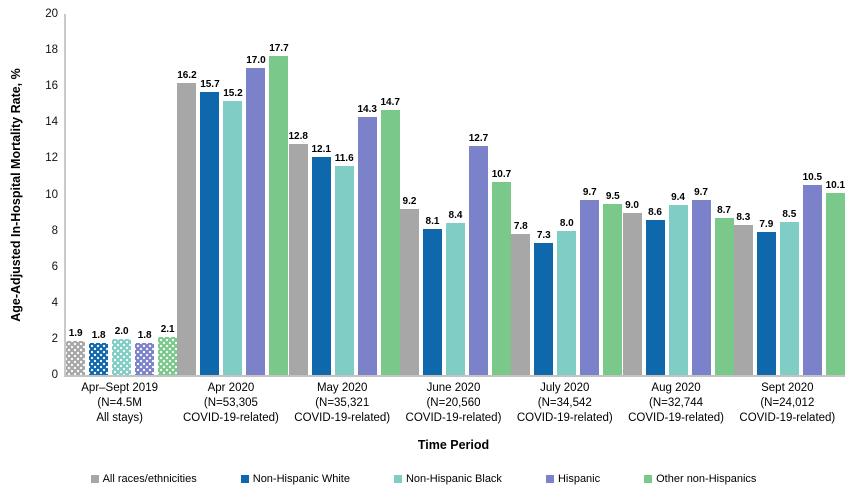  What do you see at coordinates (145, 194) in the screenshot?
I see `bar-slot: 1.8` at bounding box center [145, 194].